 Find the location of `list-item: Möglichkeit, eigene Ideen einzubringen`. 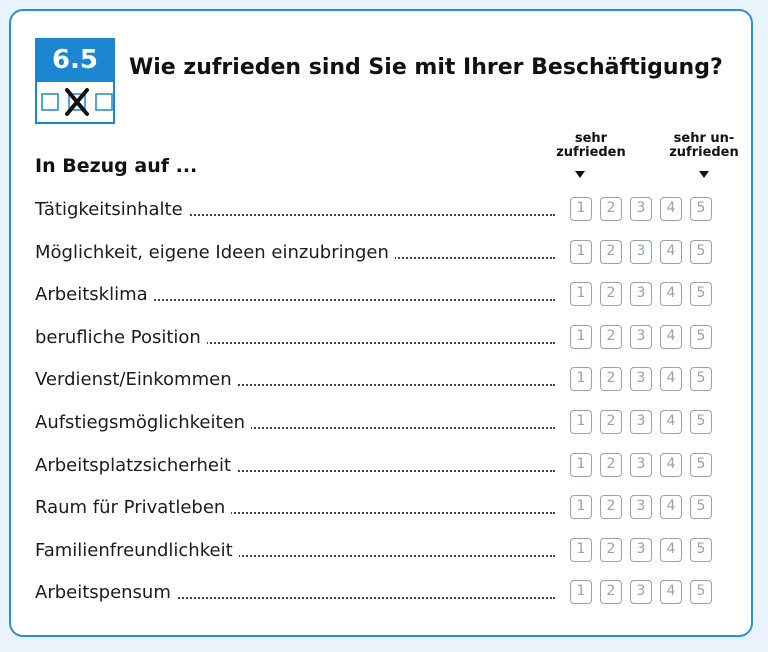

list-item: Möglichkeit, eigene Ideen einzubringen is located at coordinates (295, 253).